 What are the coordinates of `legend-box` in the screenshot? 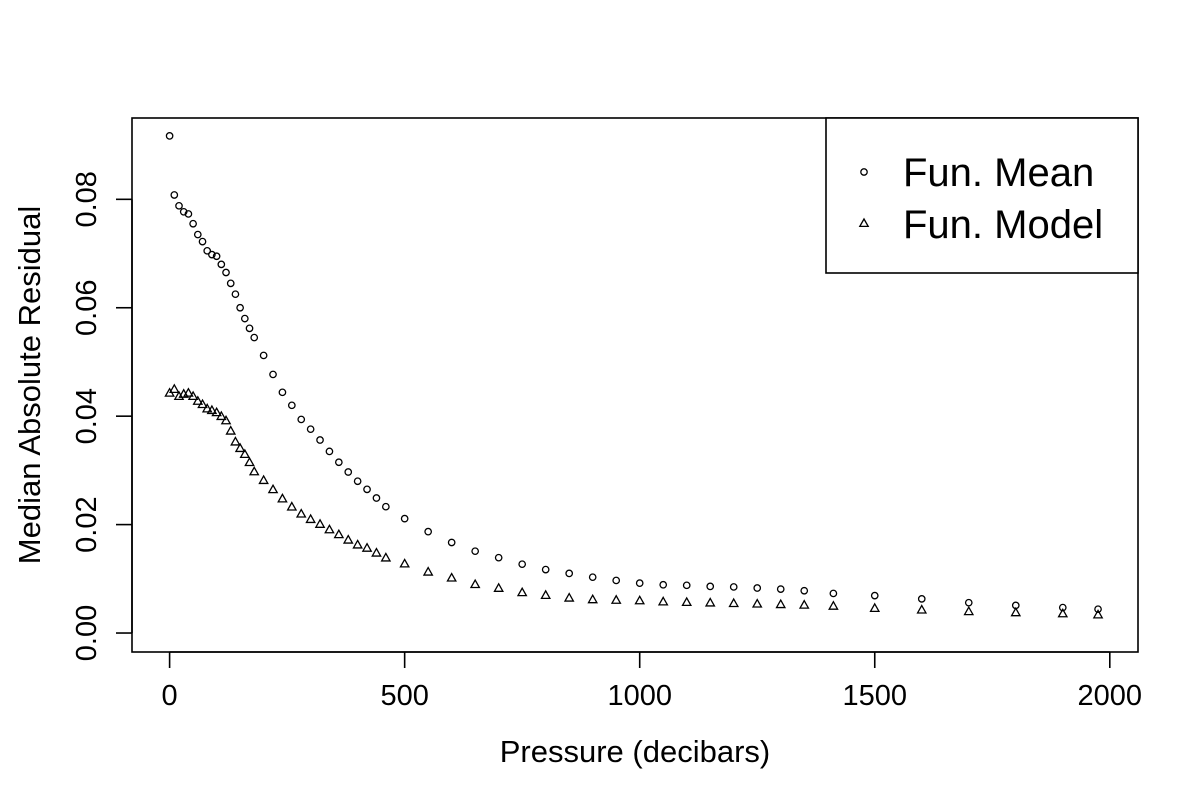 It's located at (982, 195).